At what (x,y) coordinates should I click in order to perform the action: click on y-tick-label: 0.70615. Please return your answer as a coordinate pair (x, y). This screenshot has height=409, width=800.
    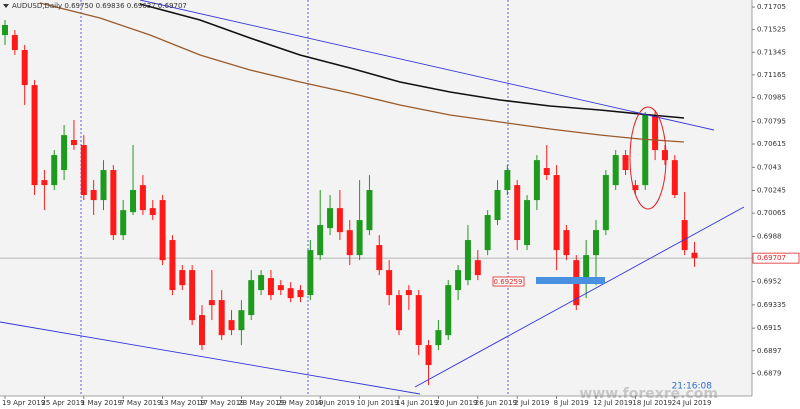
    Looking at the image, I should click on (771, 144).